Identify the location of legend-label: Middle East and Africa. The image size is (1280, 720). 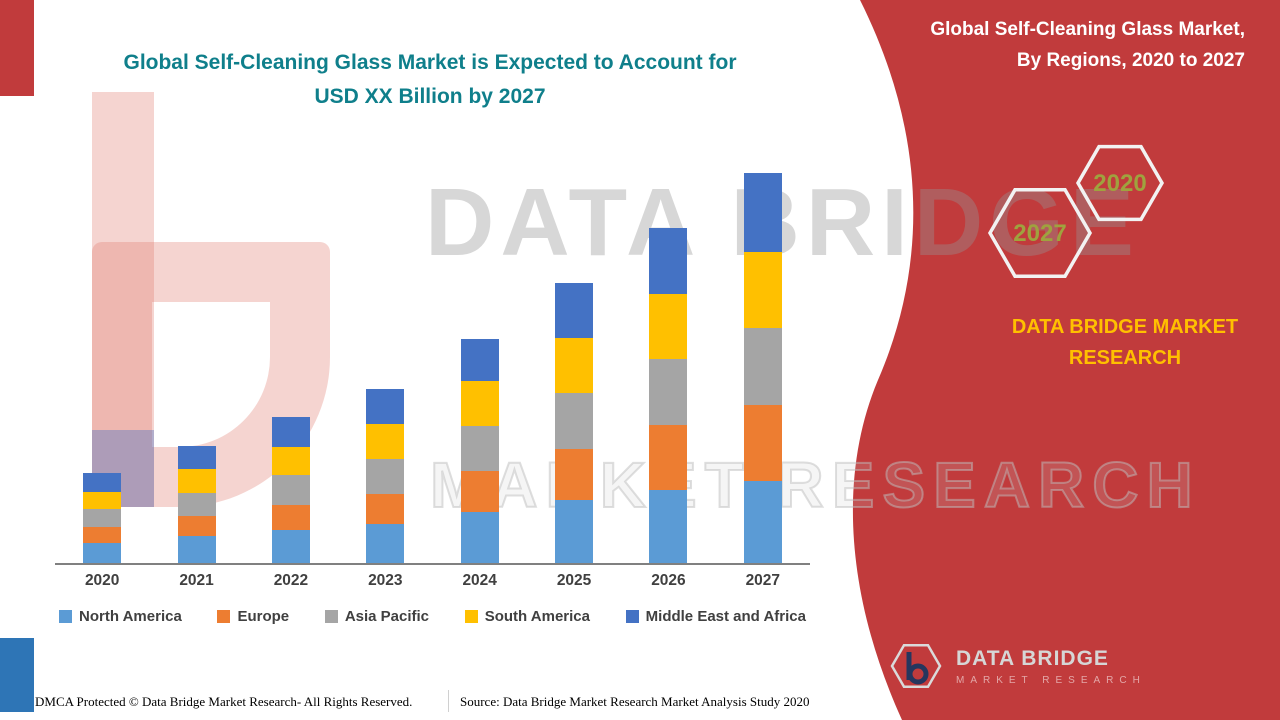
(725, 616).